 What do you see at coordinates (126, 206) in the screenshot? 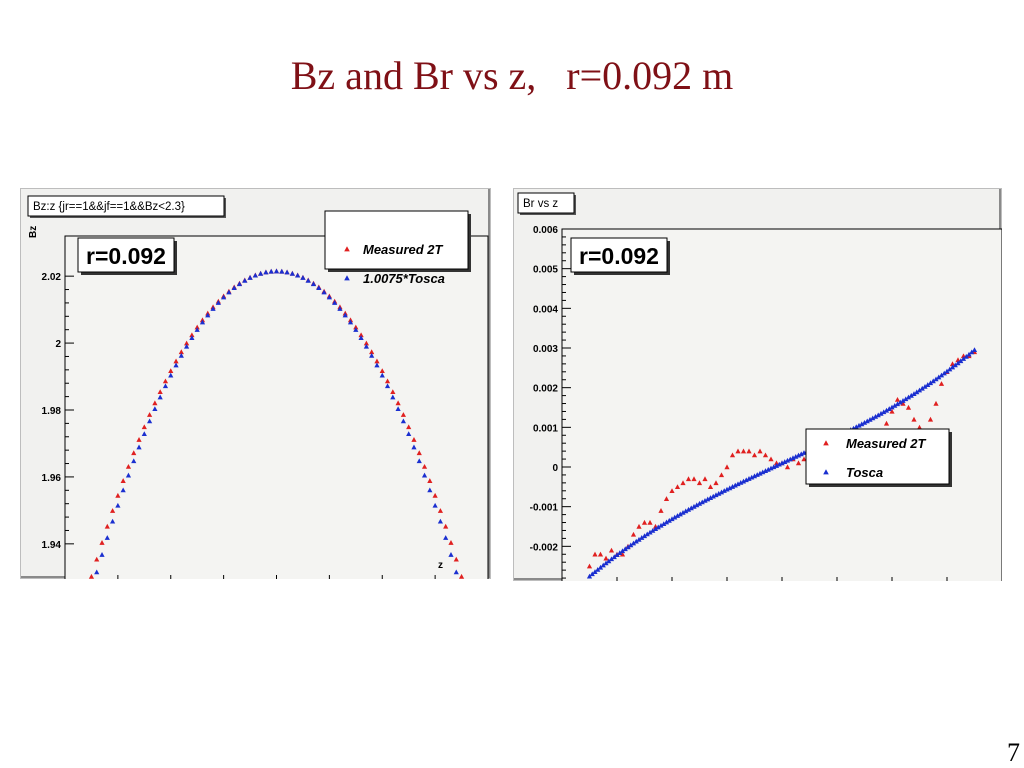
I see `chart-title-box` at bounding box center [126, 206].